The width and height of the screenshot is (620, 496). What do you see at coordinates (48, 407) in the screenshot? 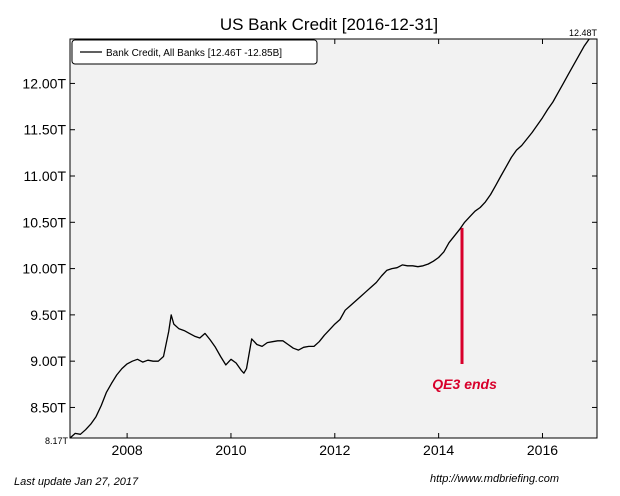
I see `y-tick-label: 8.50T` at bounding box center [48, 407].